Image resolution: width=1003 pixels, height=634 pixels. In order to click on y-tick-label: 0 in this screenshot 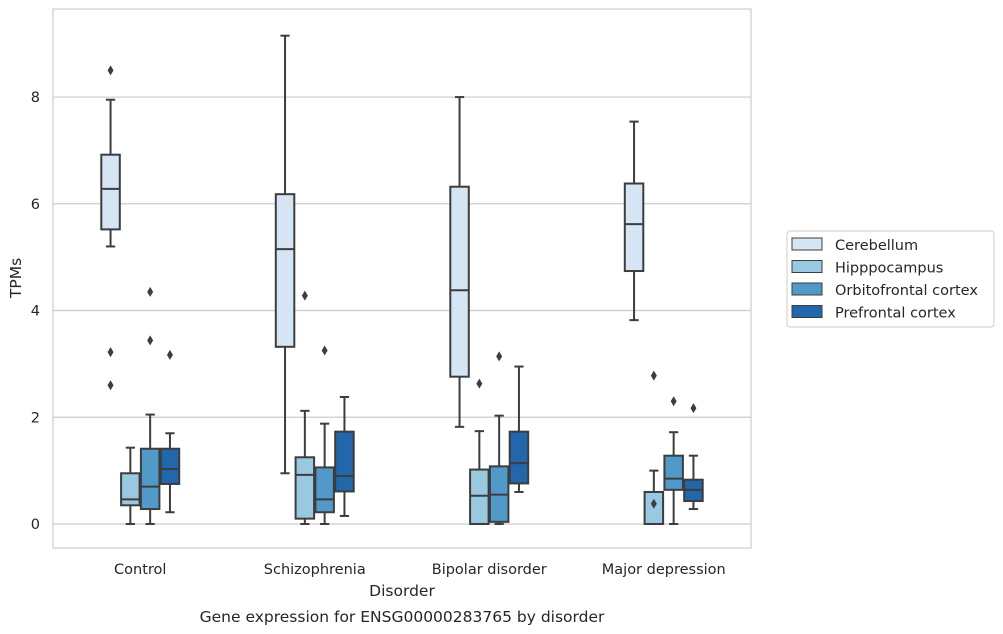, I will do `click(35, 525)`.